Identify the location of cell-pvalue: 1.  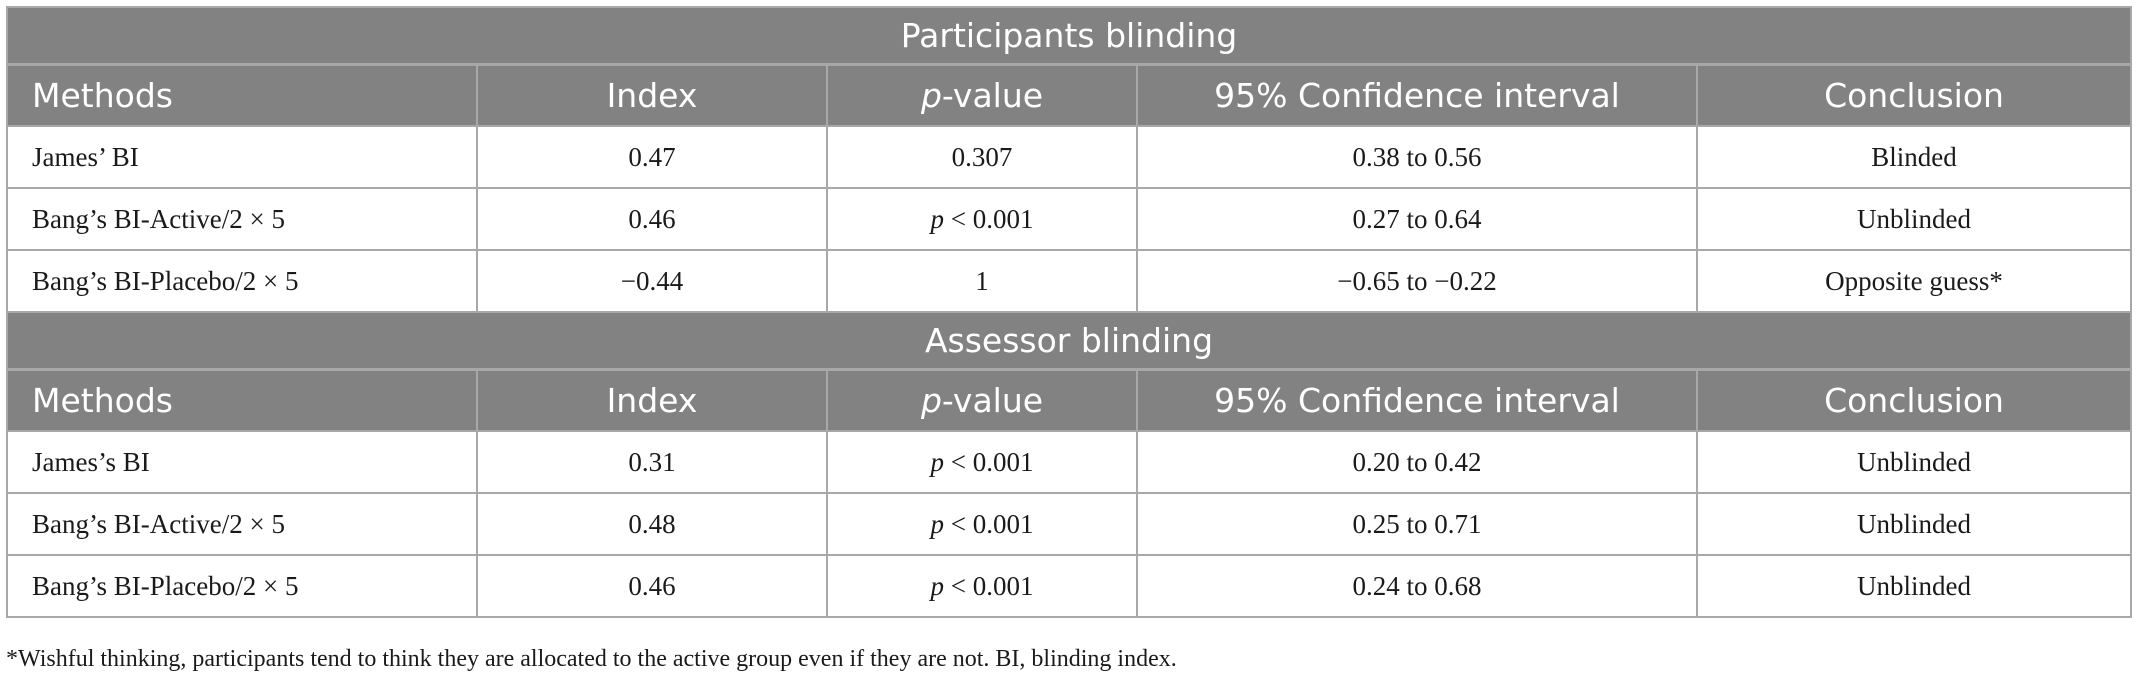
(982, 281).